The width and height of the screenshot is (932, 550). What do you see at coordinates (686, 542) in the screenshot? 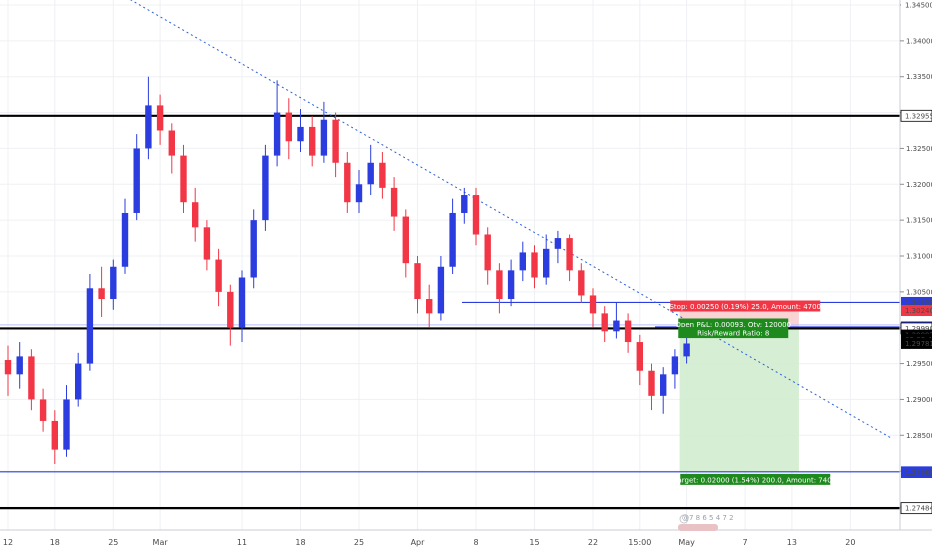
I see `date-tick-label: May` at bounding box center [686, 542].